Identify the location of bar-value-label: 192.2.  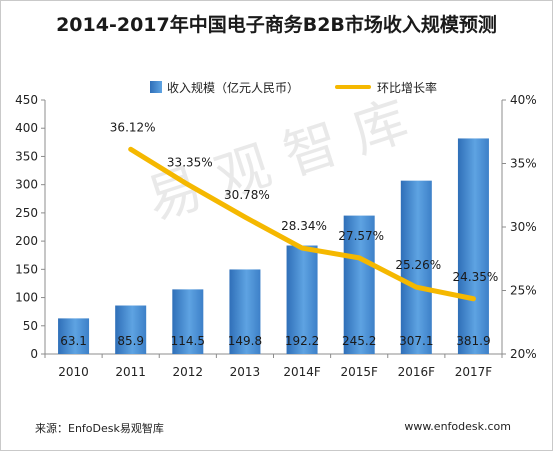
(302, 341).